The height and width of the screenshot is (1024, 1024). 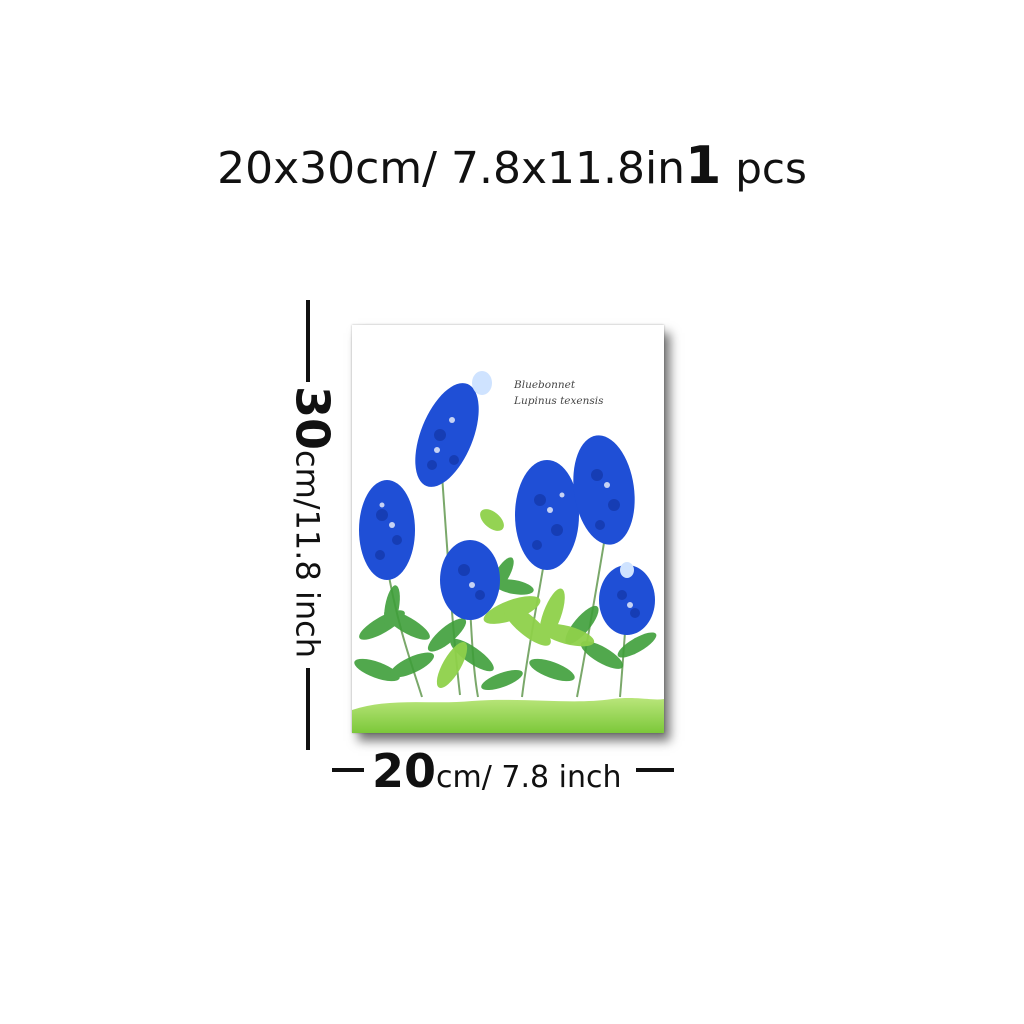 I want to click on product-size-title: 20x30cm/ 7.8x11.8in1 pcs, so click(x=512, y=167).